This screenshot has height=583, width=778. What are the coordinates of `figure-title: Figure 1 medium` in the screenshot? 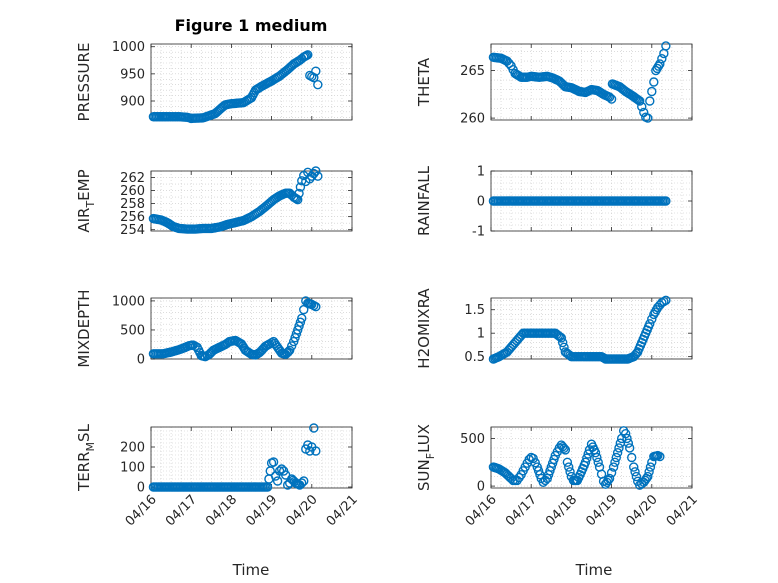 It's located at (251, 25).